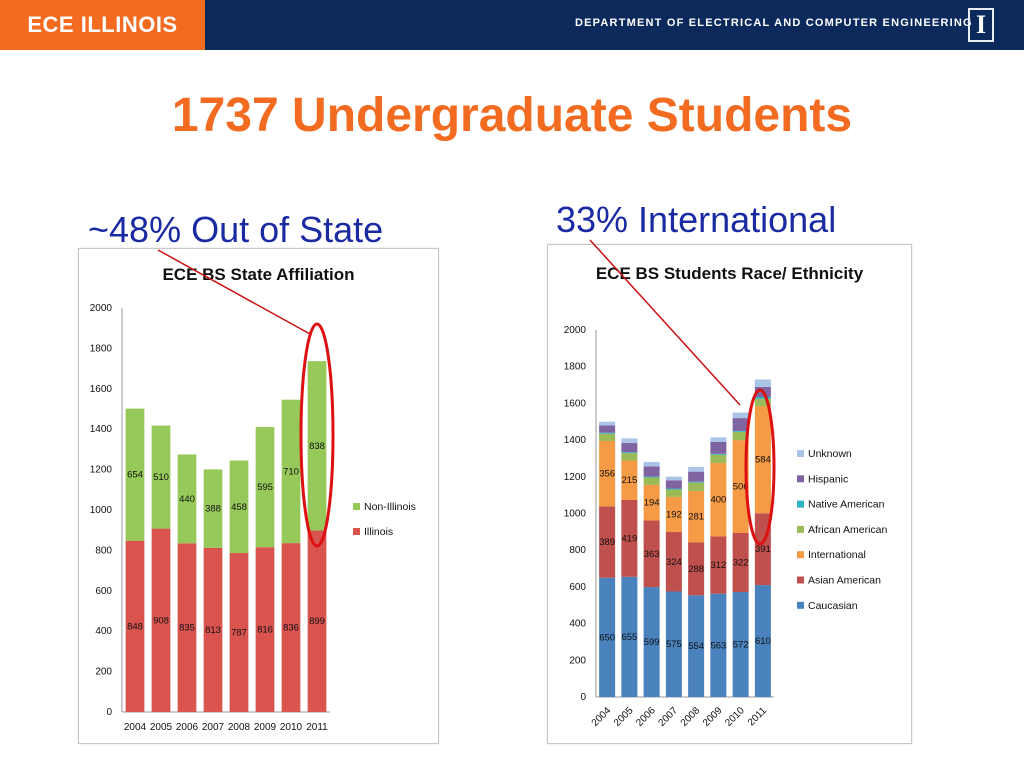  I want to click on legend-label: Asian American, so click(844, 581).